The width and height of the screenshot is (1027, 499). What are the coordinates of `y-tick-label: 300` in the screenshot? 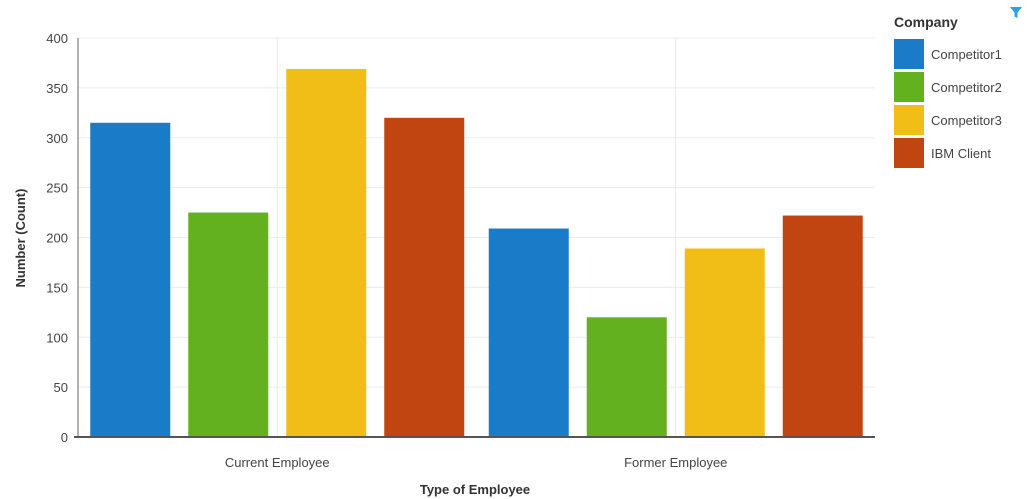 It's located at (57, 138).